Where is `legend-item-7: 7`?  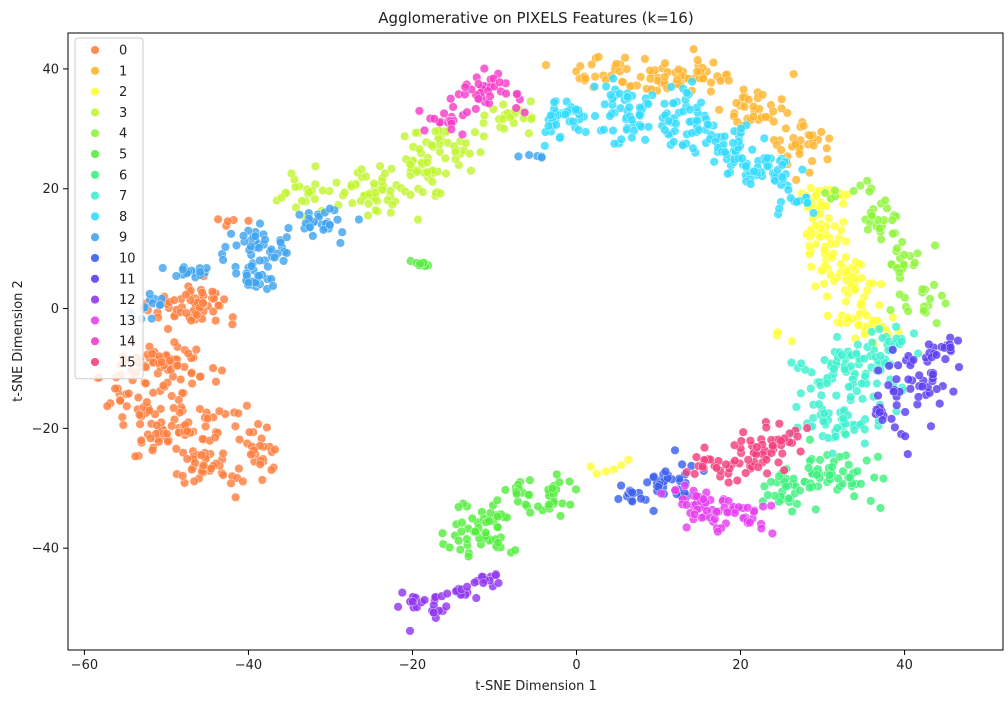 legend-item-7: 7 is located at coordinates (108, 196).